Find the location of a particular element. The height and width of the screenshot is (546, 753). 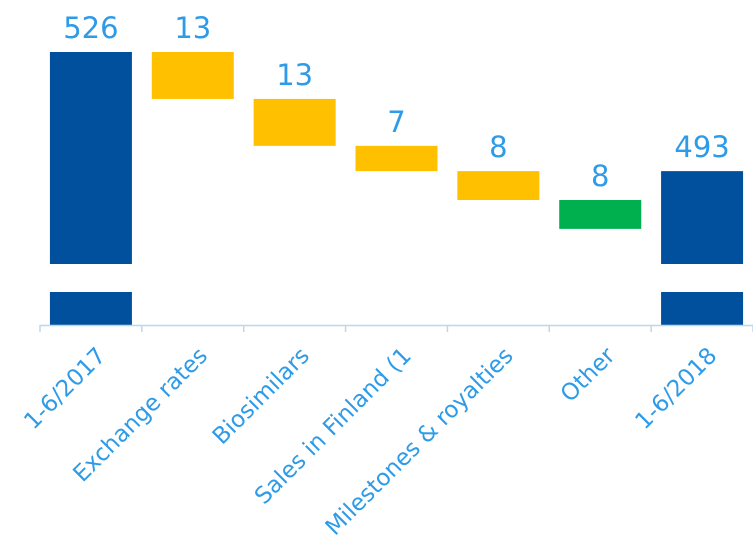

category-label: 1-6/2017 is located at coordinates (65, 389).